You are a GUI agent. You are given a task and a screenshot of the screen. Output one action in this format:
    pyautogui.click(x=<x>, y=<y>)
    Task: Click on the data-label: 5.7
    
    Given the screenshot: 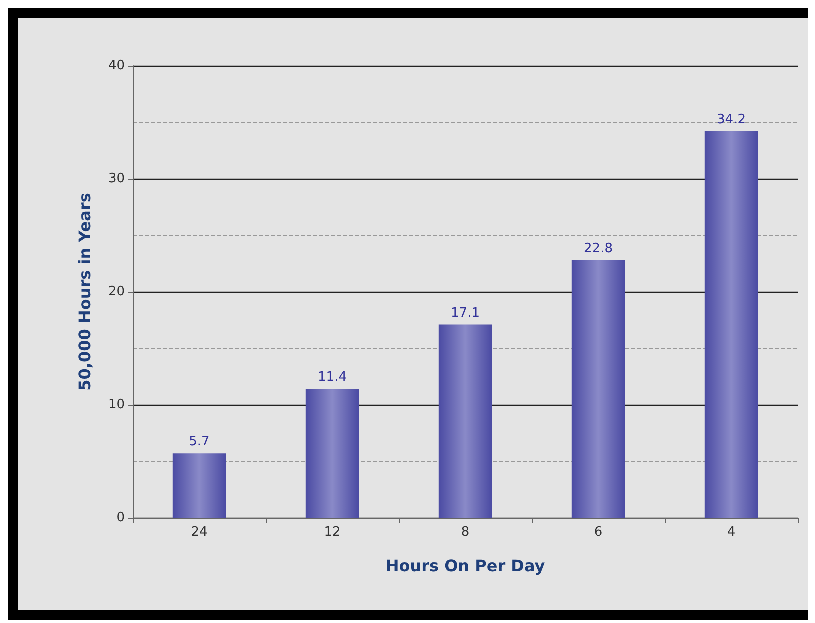 What is the action you would take?
    pyautogui.click(x=199, y=442)
    